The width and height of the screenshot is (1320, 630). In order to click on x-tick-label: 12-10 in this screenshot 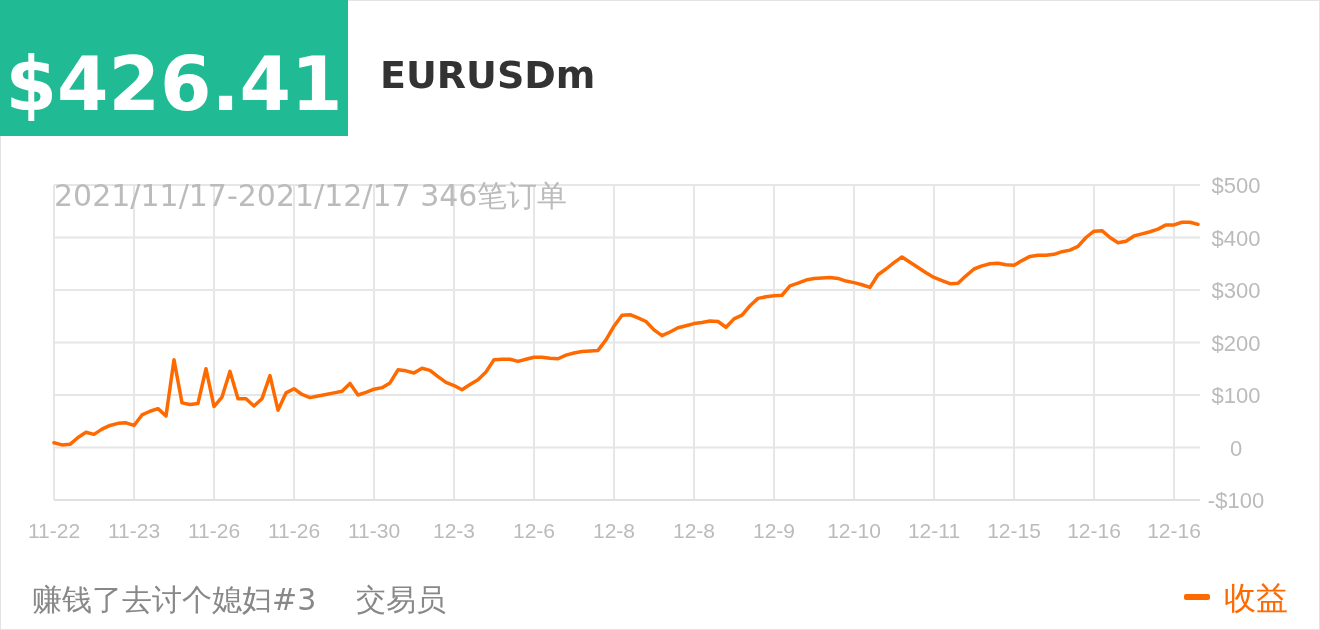, I will do `click(854, 530)`.